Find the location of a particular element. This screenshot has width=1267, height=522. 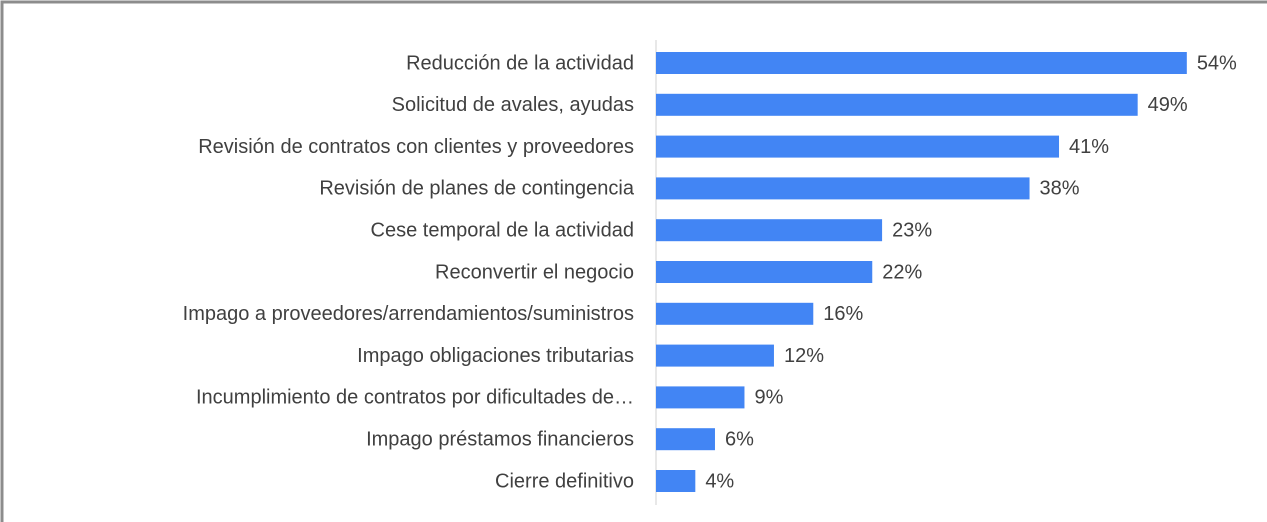

category-label: Reconvertir el negocio is located at coordinates (534, 272).